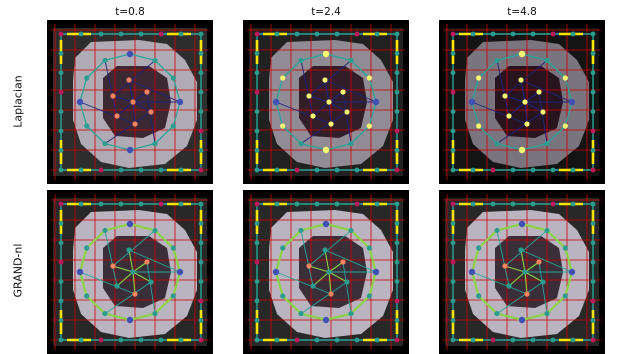 The image size is (626, 354). I want to click on panel-laplacian-t4.8, so click(522, 102).